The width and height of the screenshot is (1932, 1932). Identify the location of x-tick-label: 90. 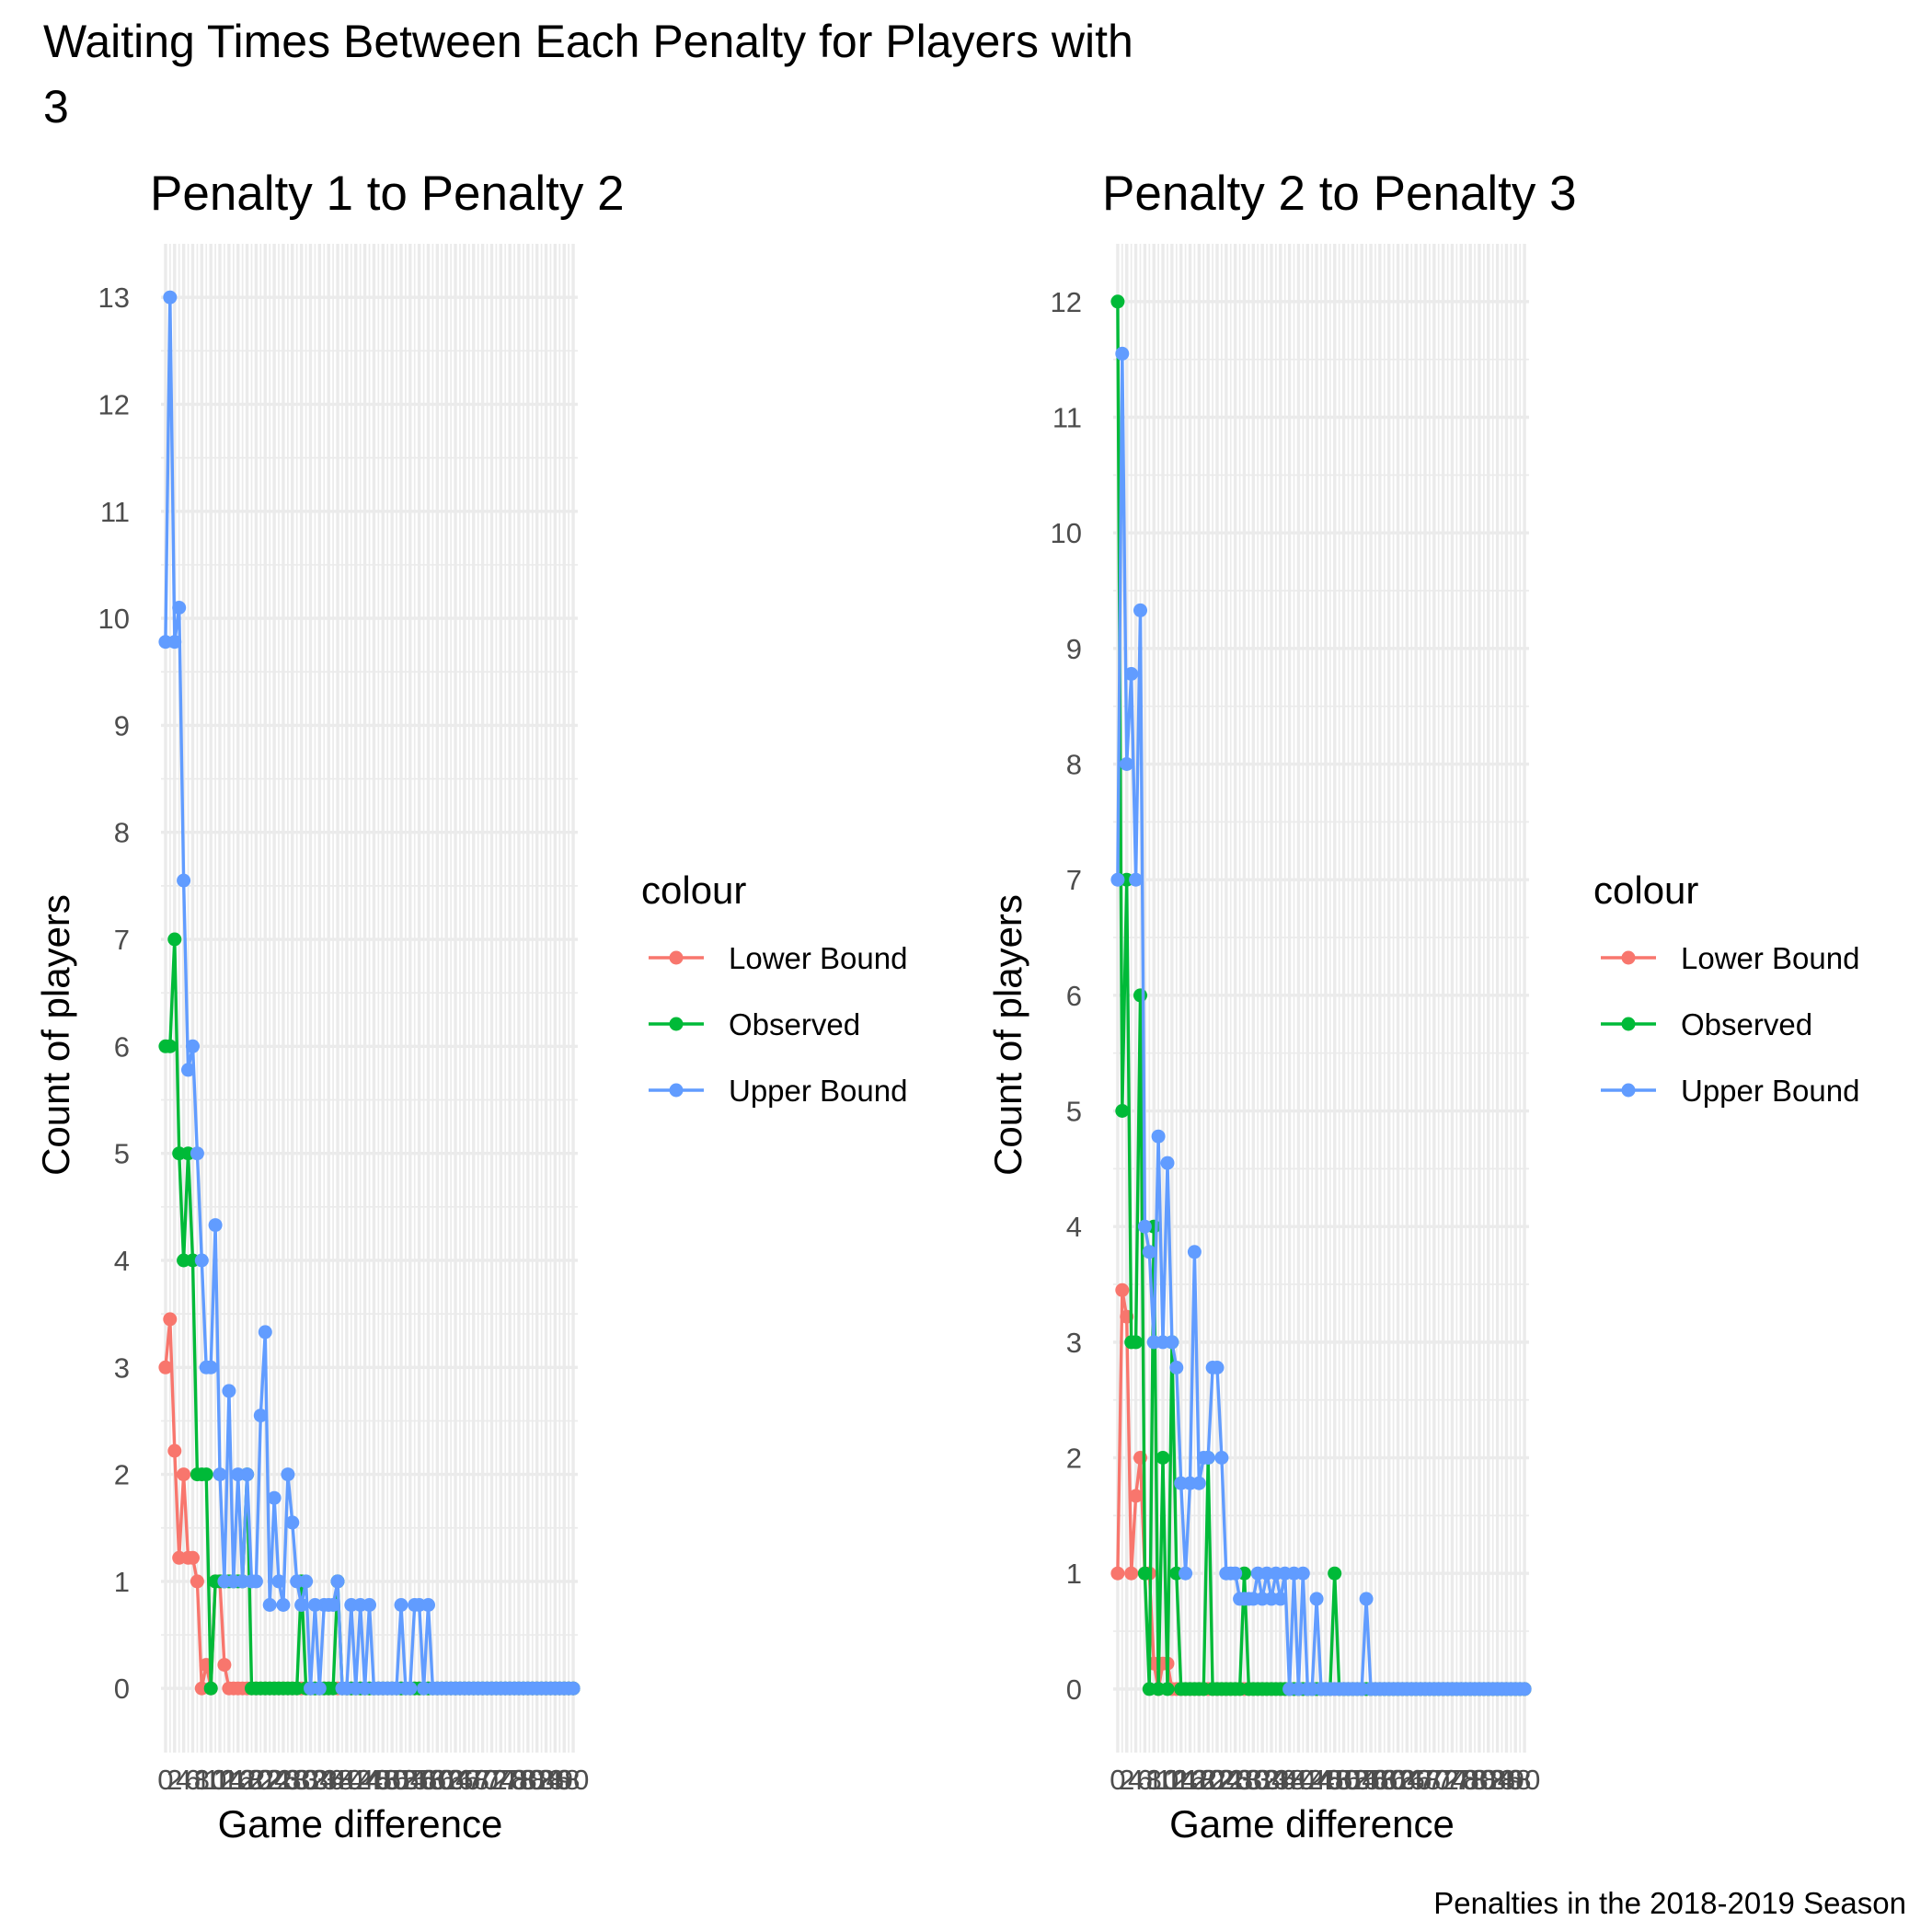
(1524, 1780).